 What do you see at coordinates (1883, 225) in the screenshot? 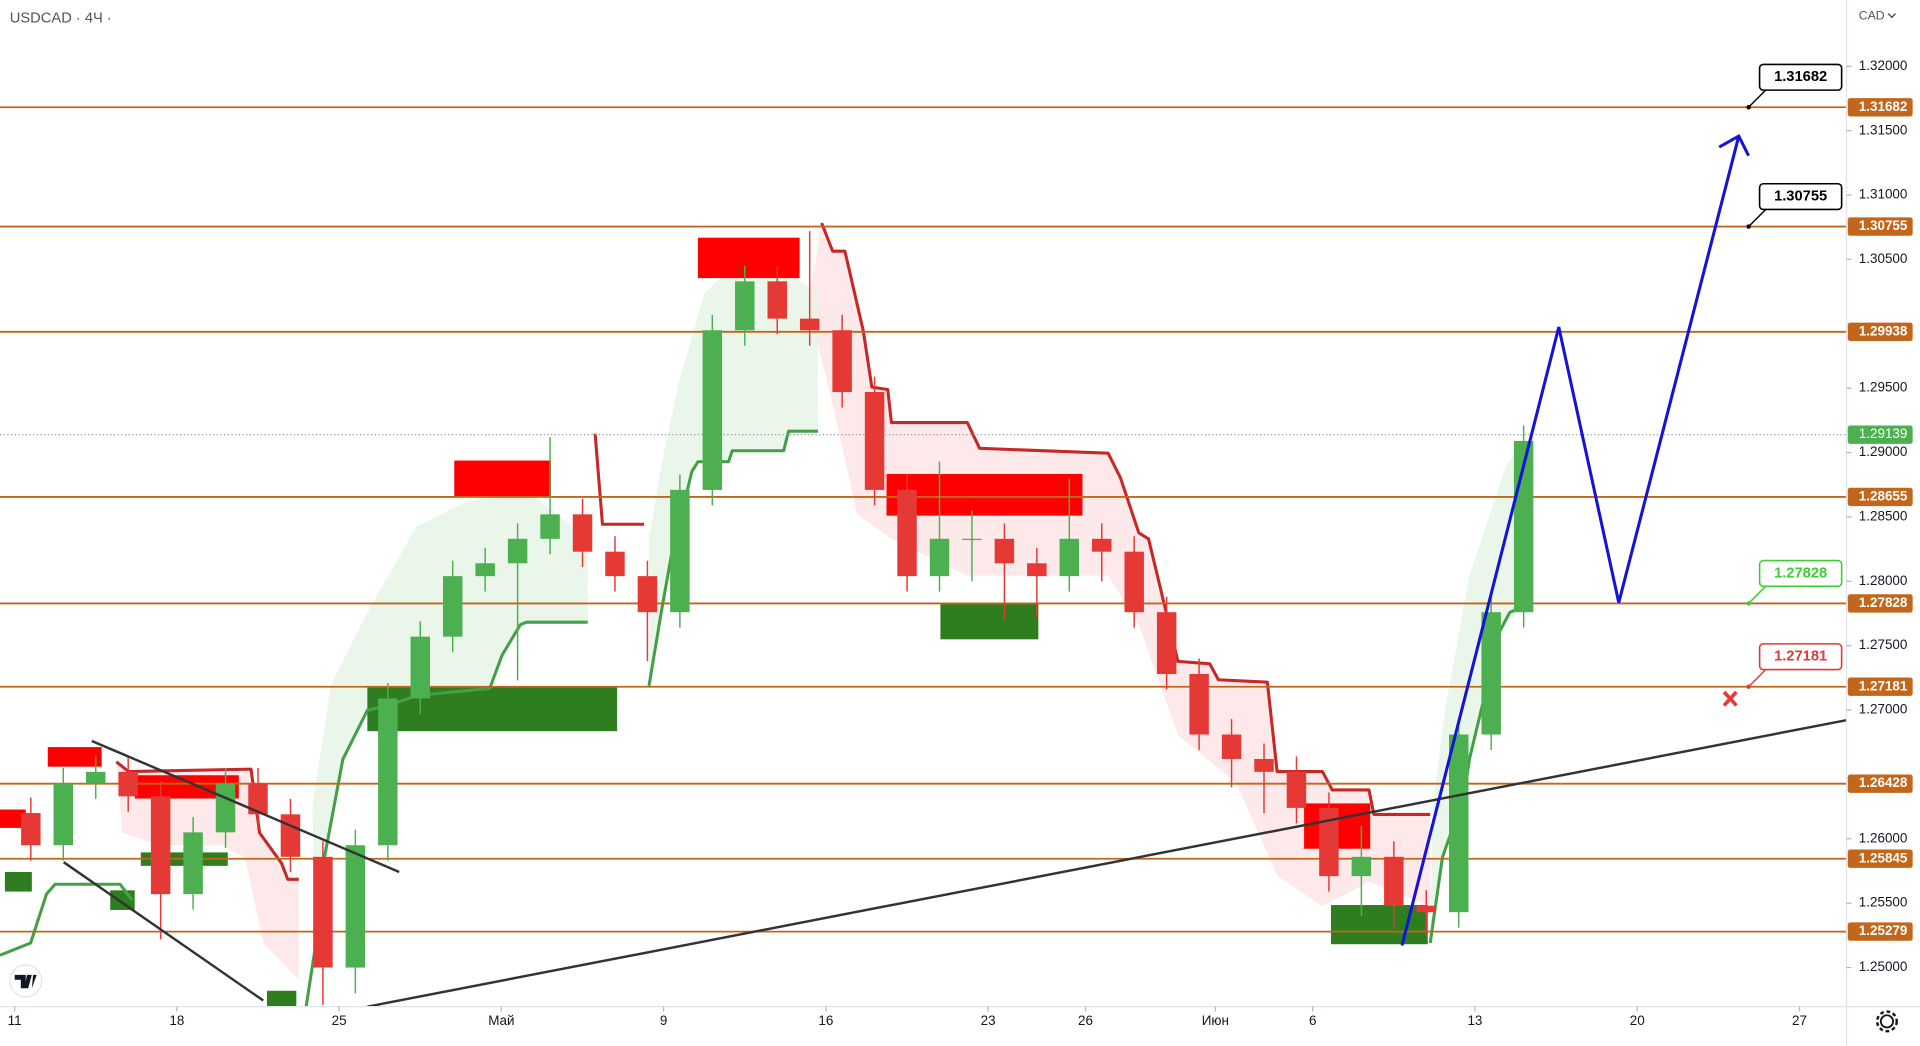
I see `level-label: 1.30755` at bounding box center [1883, 225].